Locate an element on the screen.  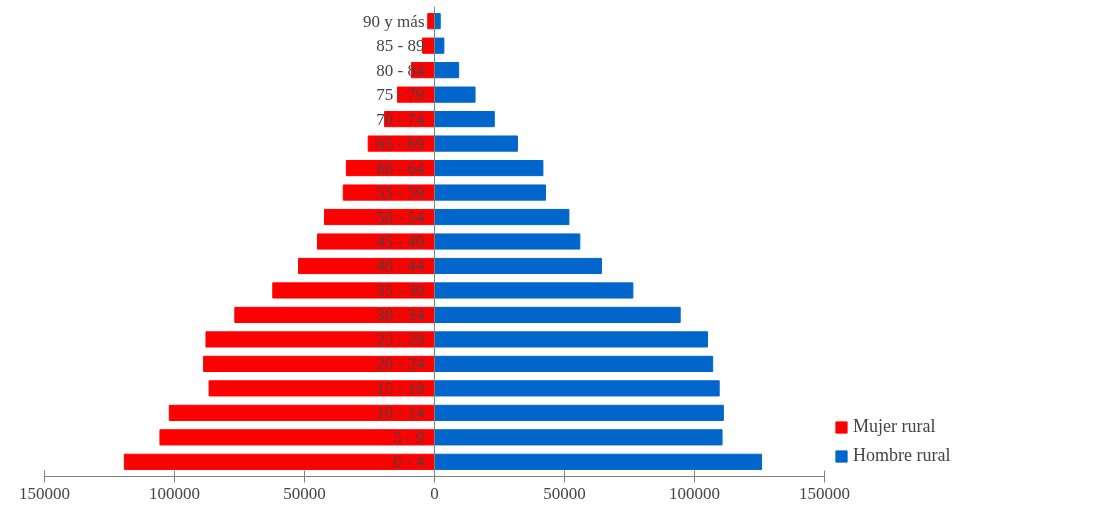
y-tick-label: 10 - 14 is located at coordinates (400, 413).